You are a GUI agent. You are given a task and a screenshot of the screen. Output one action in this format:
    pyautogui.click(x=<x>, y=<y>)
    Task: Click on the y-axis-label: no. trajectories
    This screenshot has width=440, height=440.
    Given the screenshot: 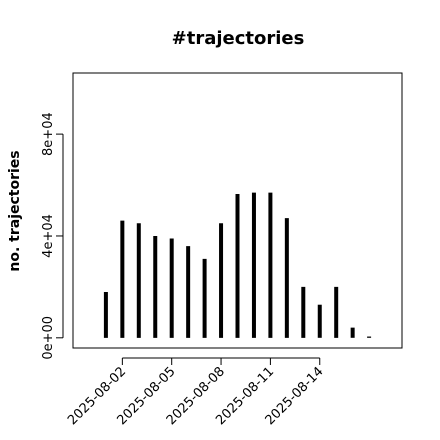 What is the action you would take?
    pyautogui.click(x=15, y=210)
    